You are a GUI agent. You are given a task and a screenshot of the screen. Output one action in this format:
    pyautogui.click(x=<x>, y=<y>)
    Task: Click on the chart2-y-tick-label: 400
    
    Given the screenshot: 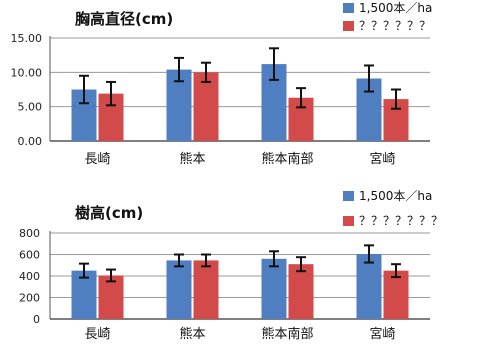 What is the action you would take?
    pyautogui.click(x=29, y=276)
    